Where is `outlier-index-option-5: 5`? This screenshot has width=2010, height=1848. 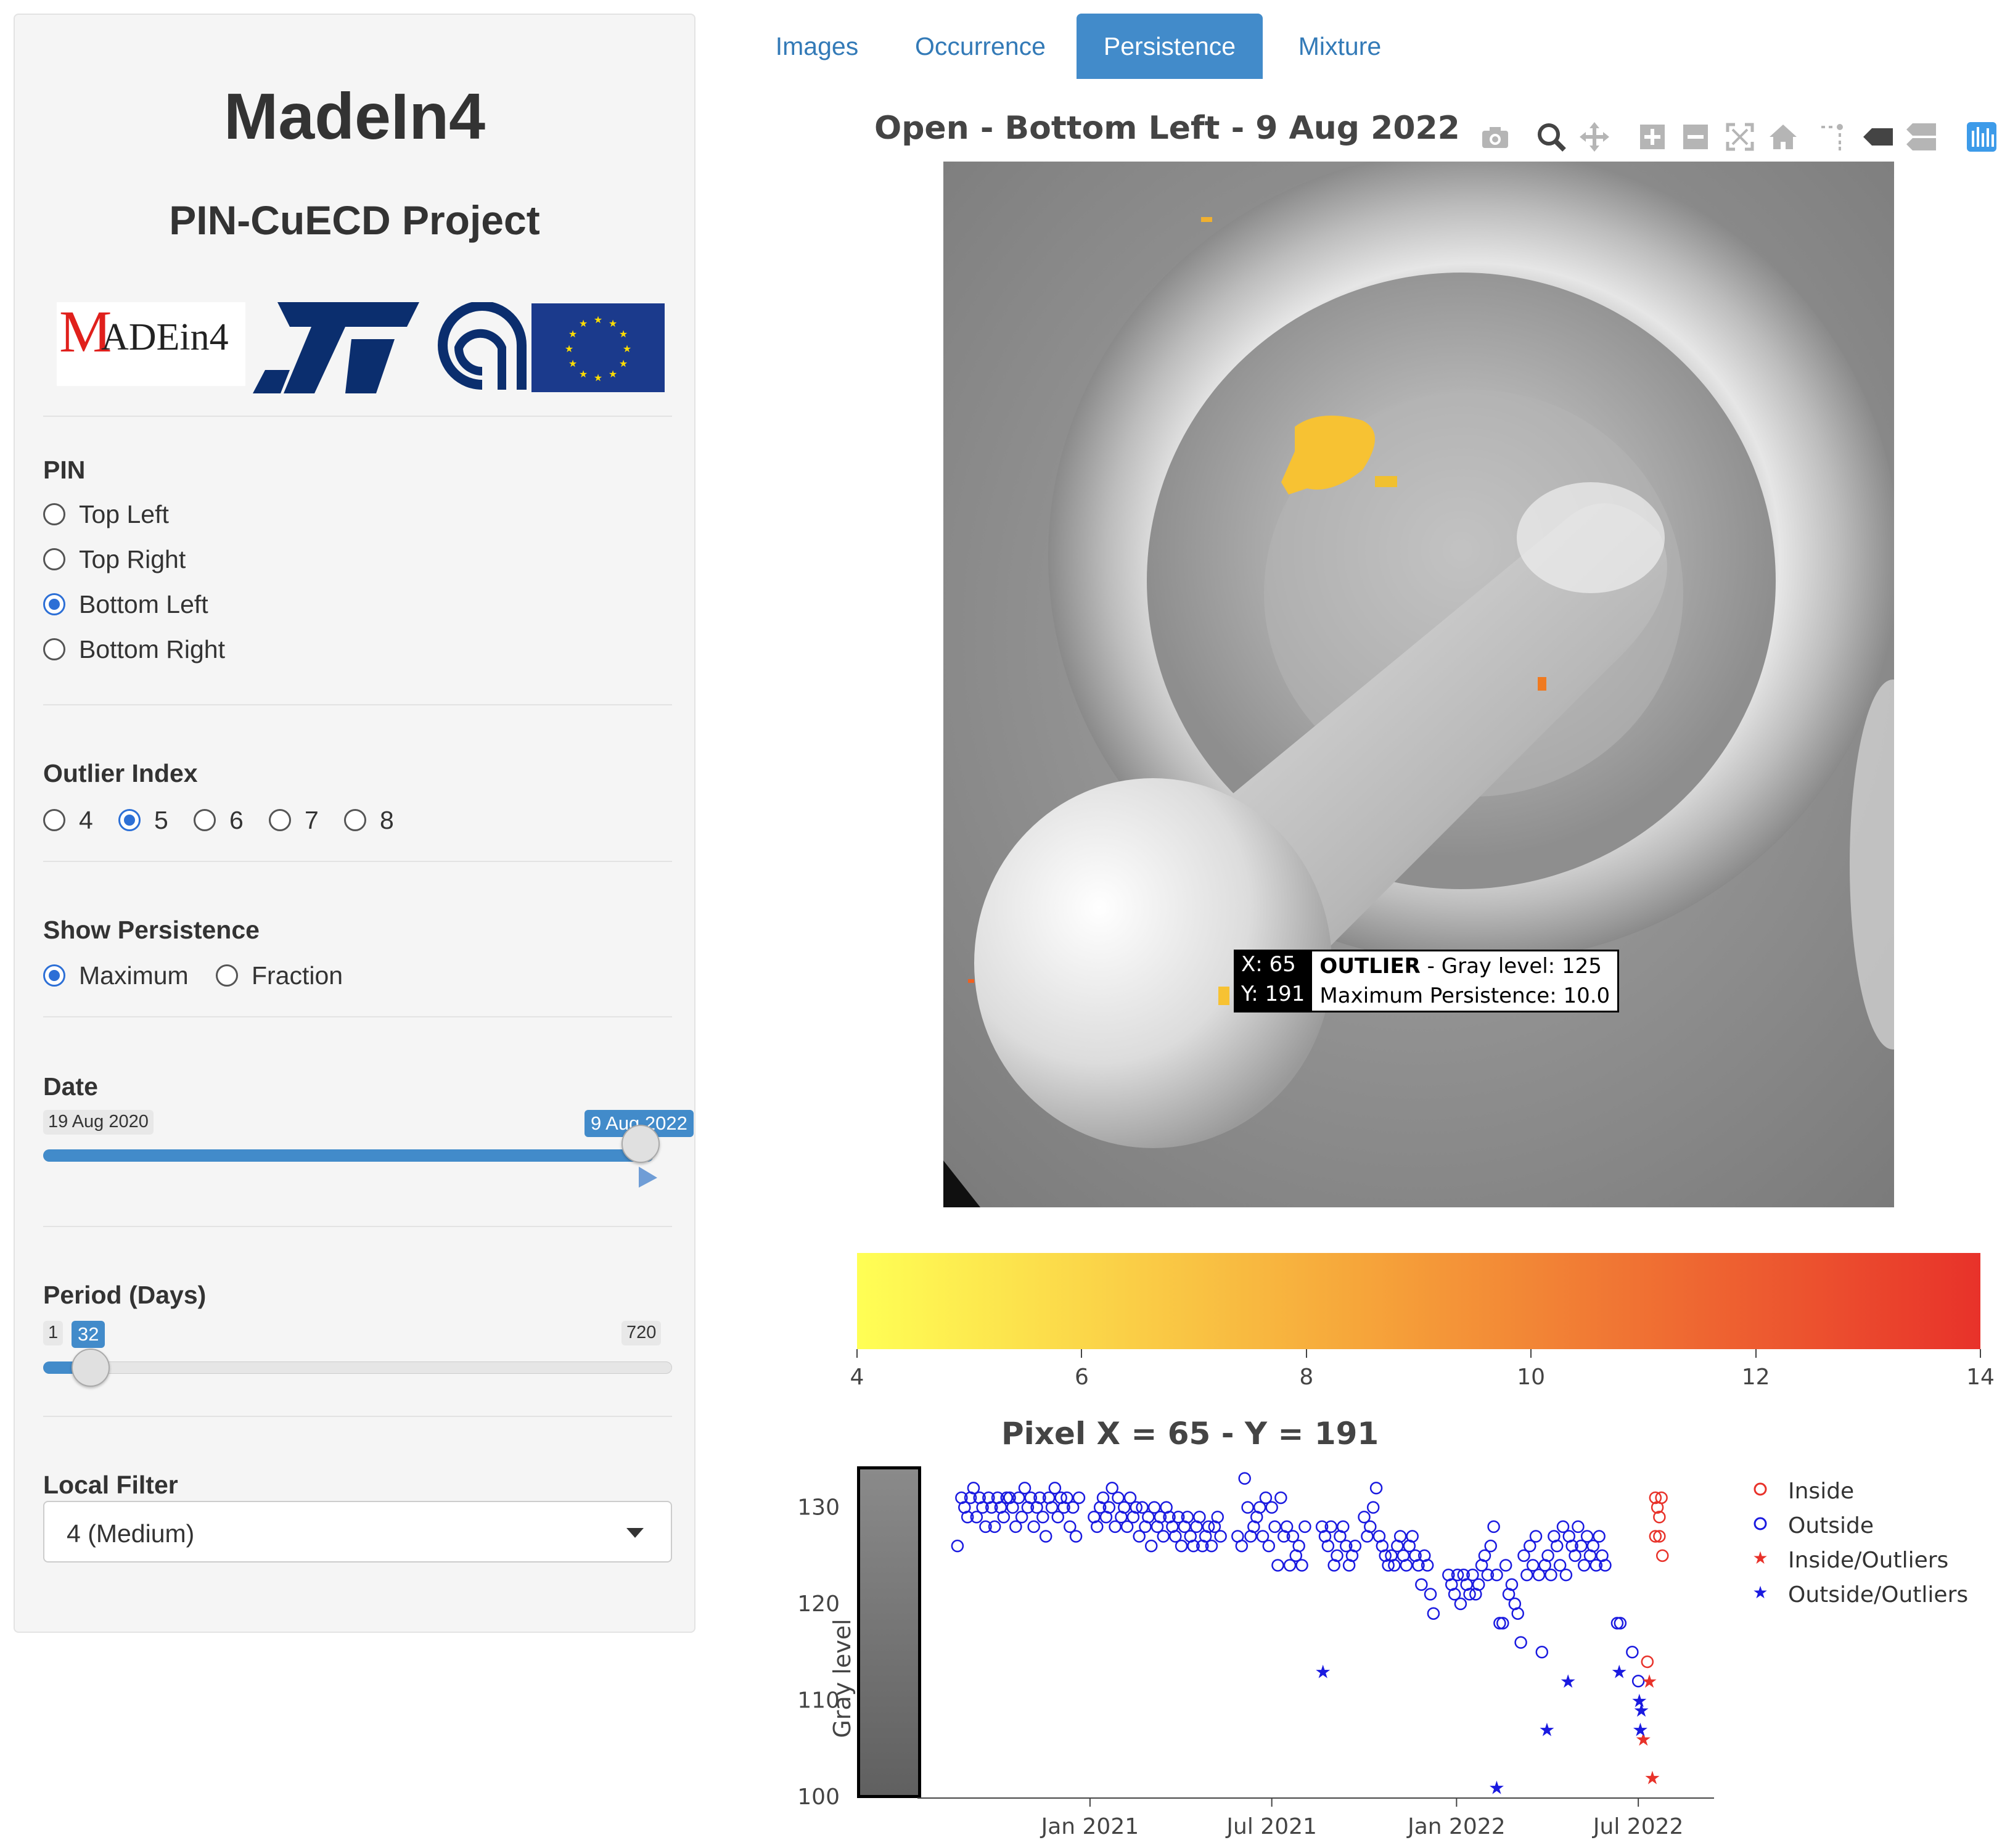
outlier-index-option-5: 5 is located at coordinates (143, 820).